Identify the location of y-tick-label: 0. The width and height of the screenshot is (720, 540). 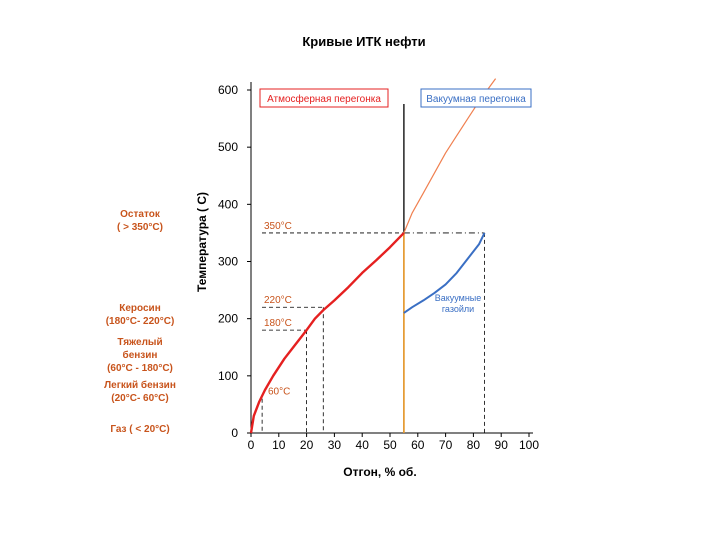
(234, 433).